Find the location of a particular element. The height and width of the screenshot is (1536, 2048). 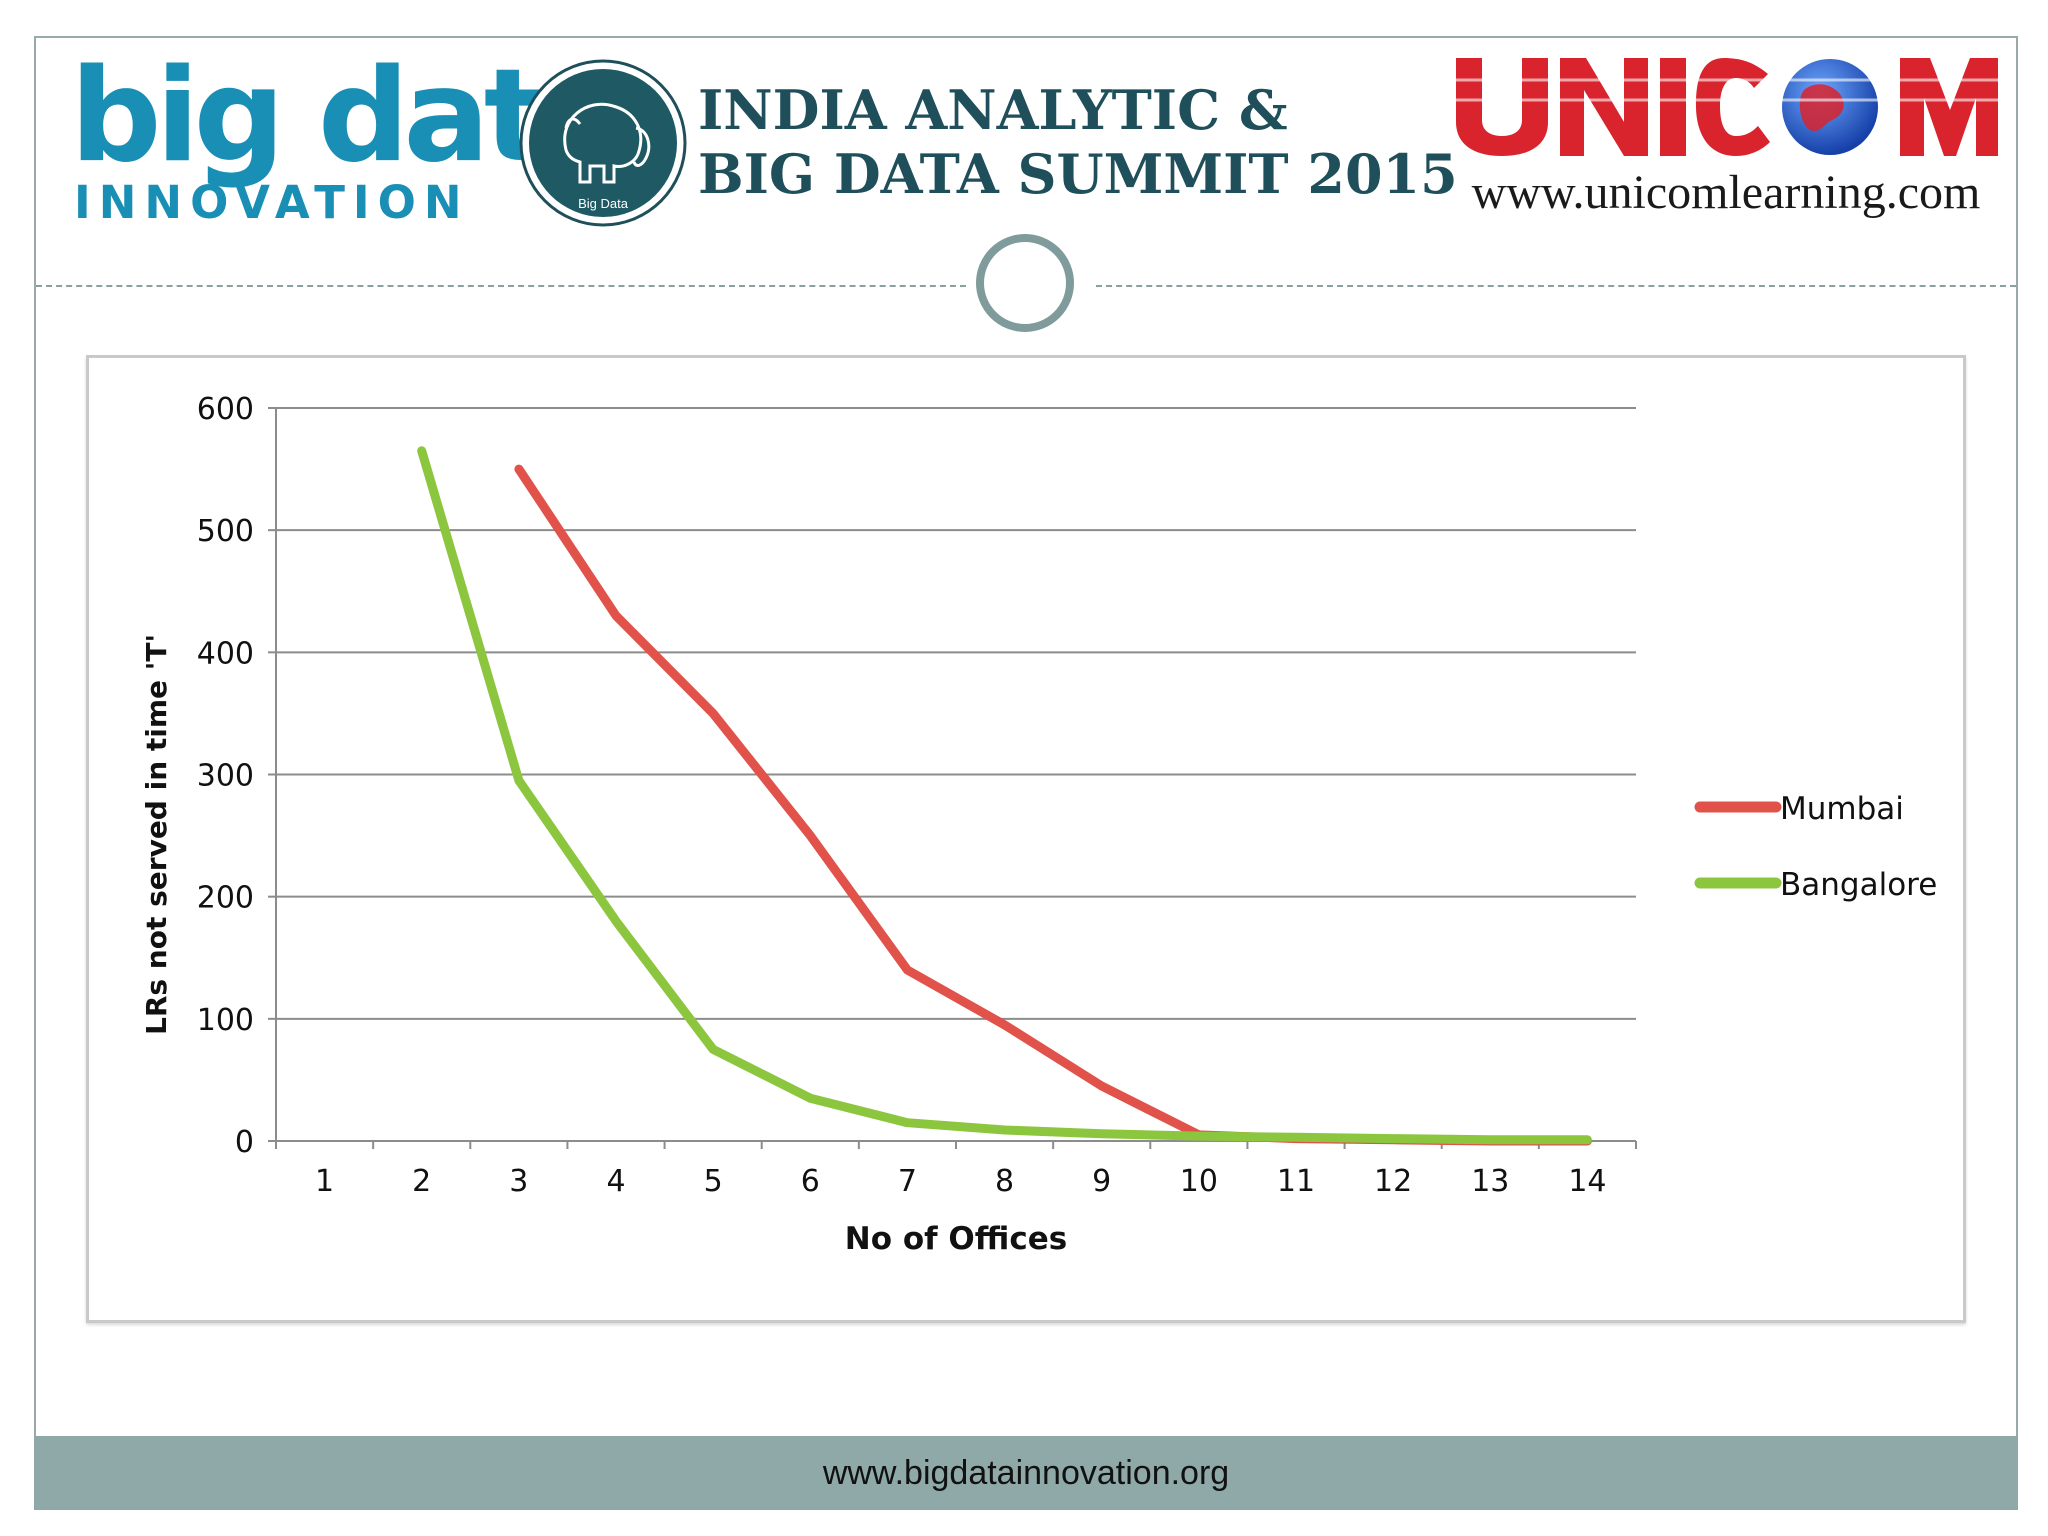

summit-title: INDIA ANALYTIC & BIG DATA SUMMIT 2015 is located at coordinates (1078, 142).